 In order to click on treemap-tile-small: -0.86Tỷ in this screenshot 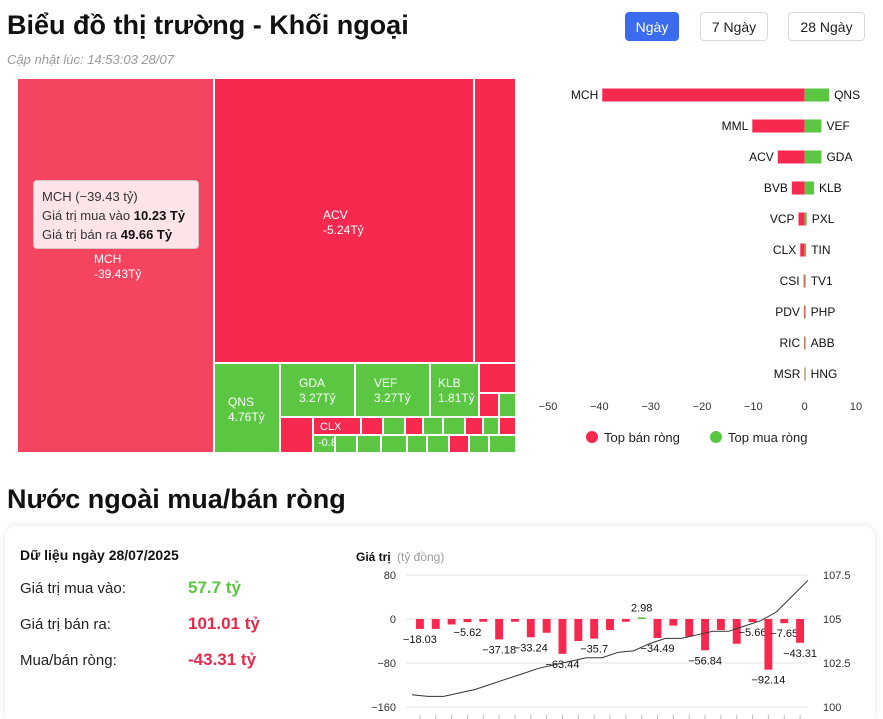, I will do `click(324, 444)`.